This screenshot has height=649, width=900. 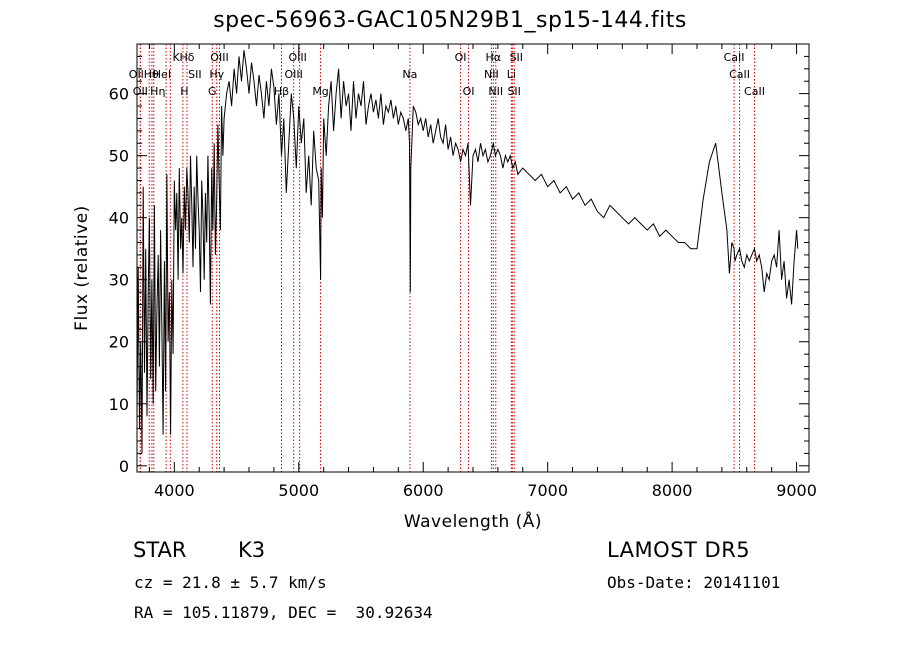 What do you see at coordinates (187, 57) in the screenshot?
I see `line-label-8: Hδ` at bounding box center [187, 57].